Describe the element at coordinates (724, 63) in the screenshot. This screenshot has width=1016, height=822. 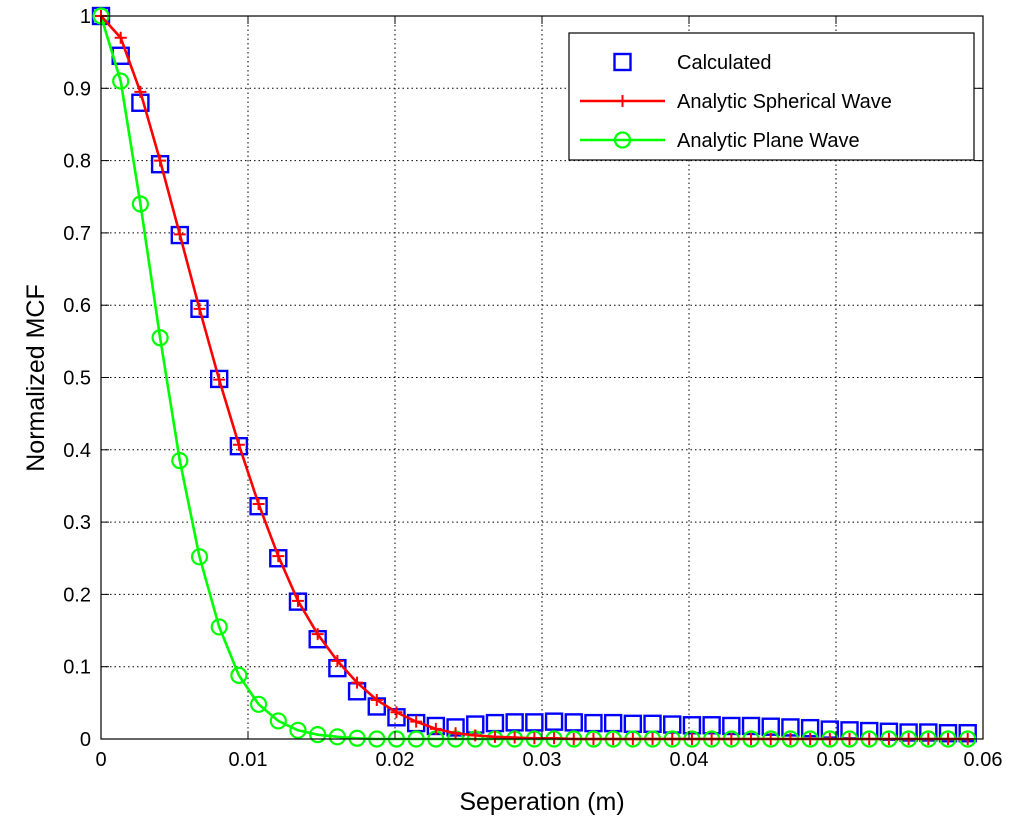
I see `legend-label: Calculated` at that location.